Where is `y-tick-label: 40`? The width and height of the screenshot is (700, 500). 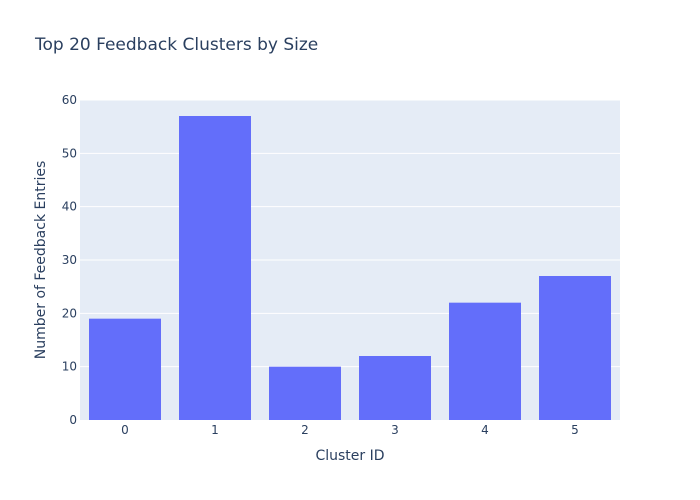 y-tick-label: 40 is located at coordinates (69, 207).